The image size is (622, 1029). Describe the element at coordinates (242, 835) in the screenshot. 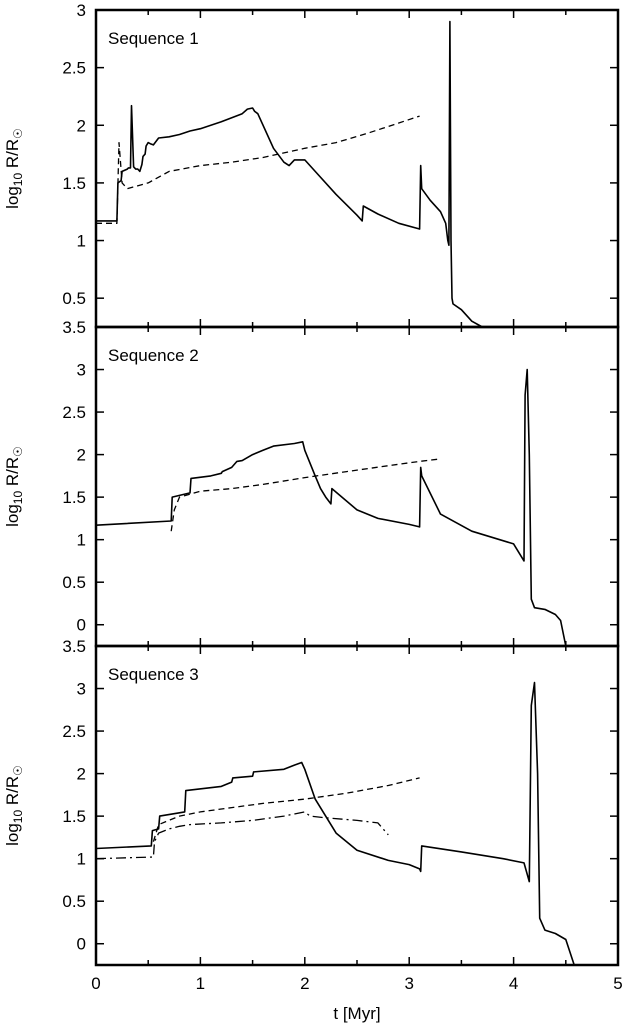

I see `series-line-dashdot` at that location.